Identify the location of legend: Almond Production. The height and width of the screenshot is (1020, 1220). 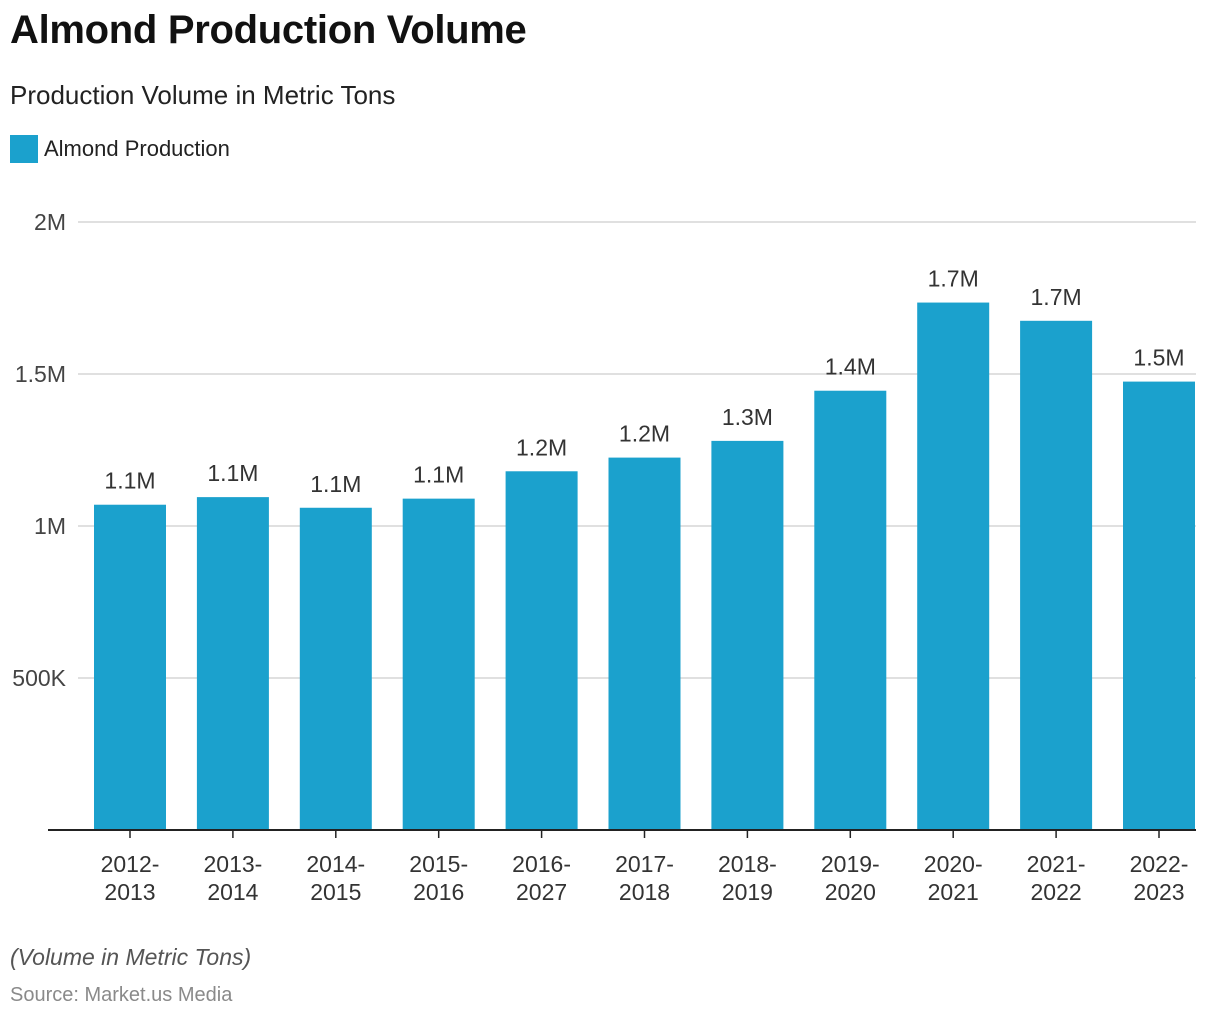
(120, 149).